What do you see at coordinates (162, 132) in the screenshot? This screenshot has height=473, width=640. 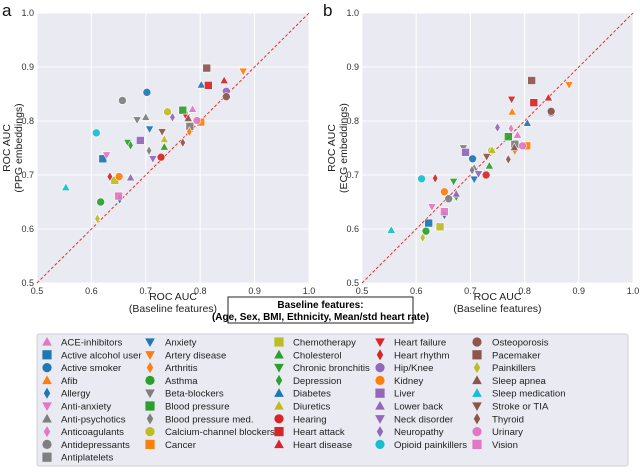 I see `point-stroke-or-tia` at bounding box center [162, 132].